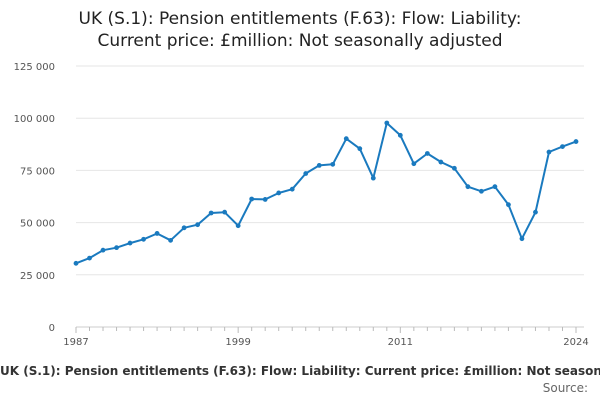 The height and width of the screenshot is (400, 600). I want to click on y-axis: 0 25 000 50 000 75 000 100 000 125 000, so click(34, 198).